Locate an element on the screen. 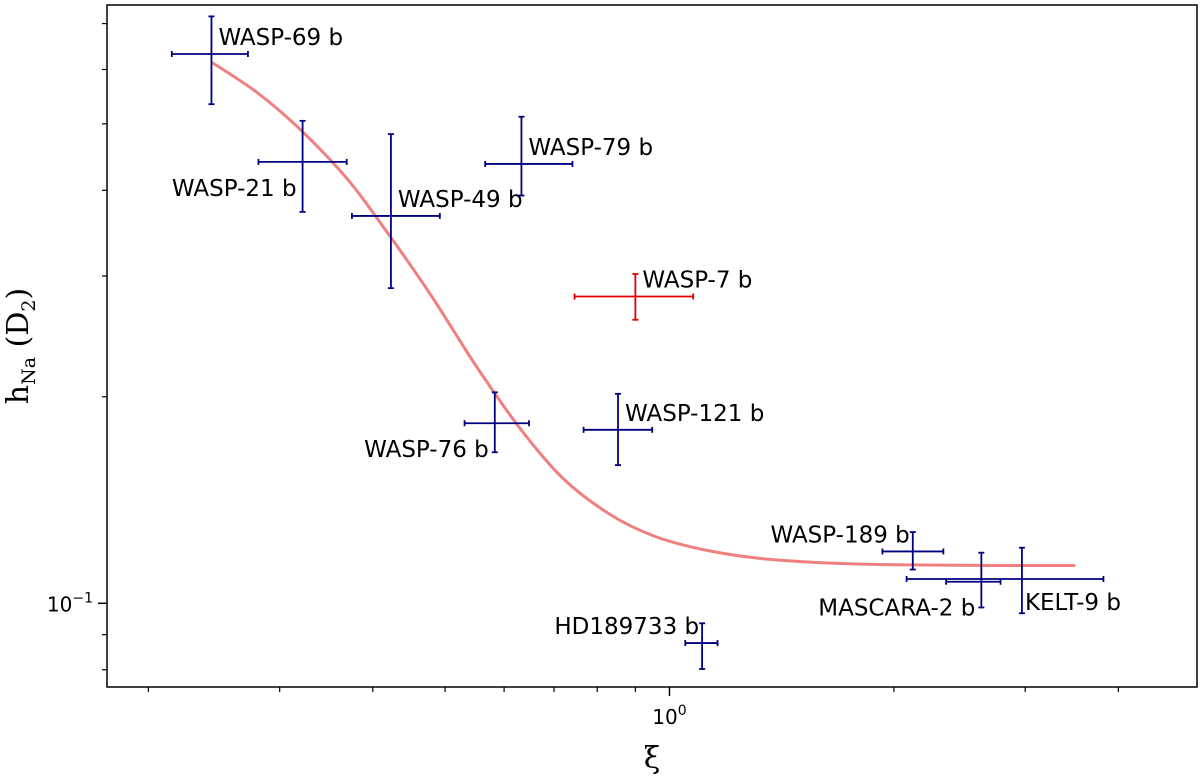  point-label: WASP-49 b is located at coordinates (460, 200).